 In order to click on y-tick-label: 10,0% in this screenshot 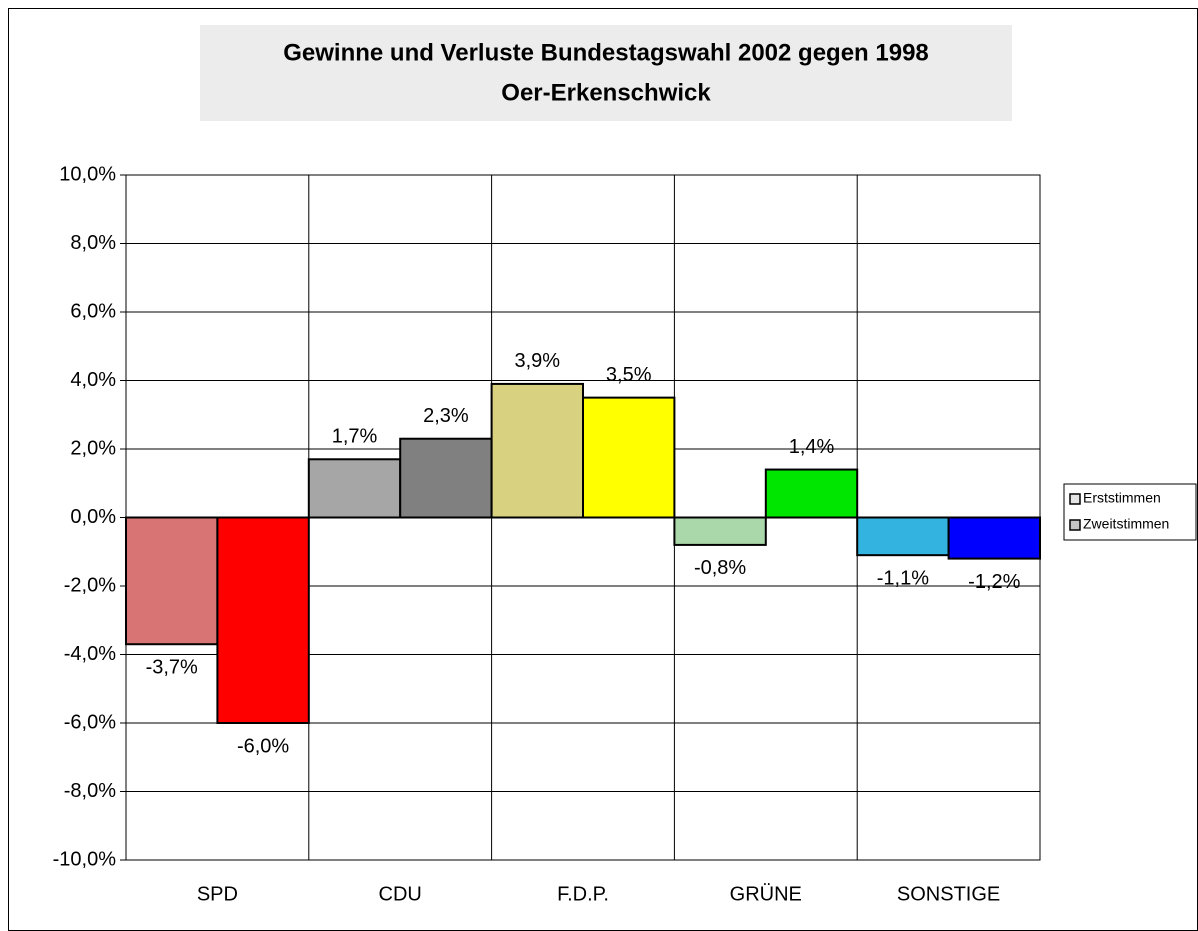, I will do `click(87, 174)`.